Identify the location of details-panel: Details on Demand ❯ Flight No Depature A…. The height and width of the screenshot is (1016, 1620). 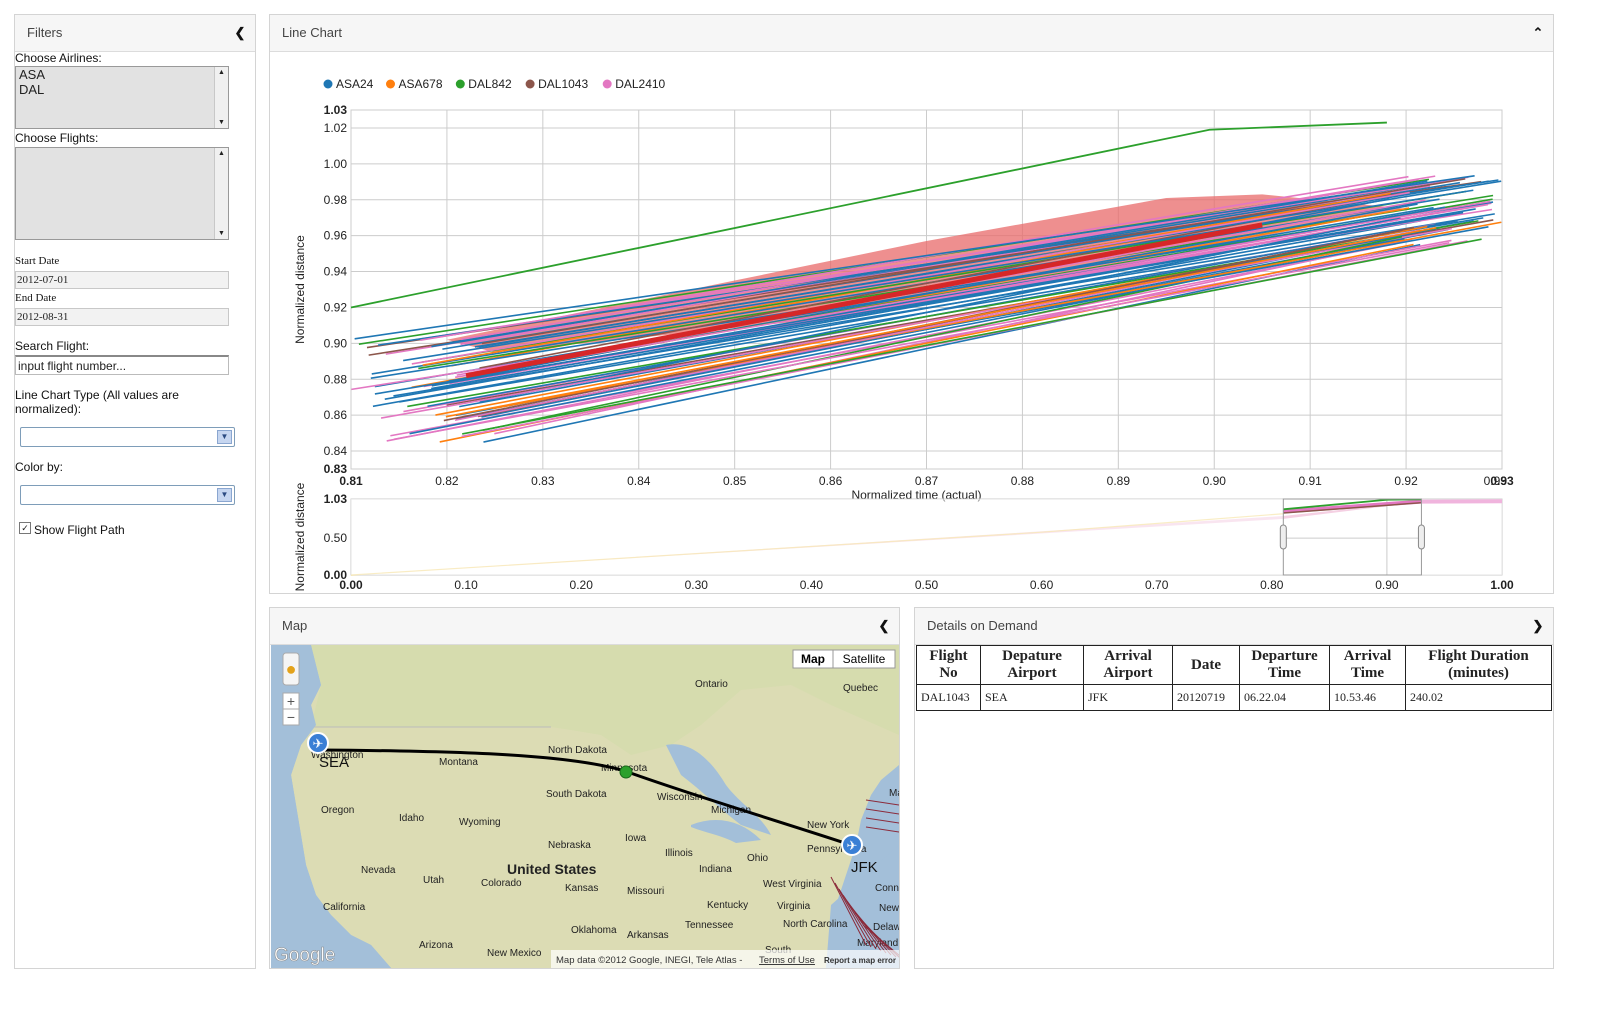
(1234, 788).